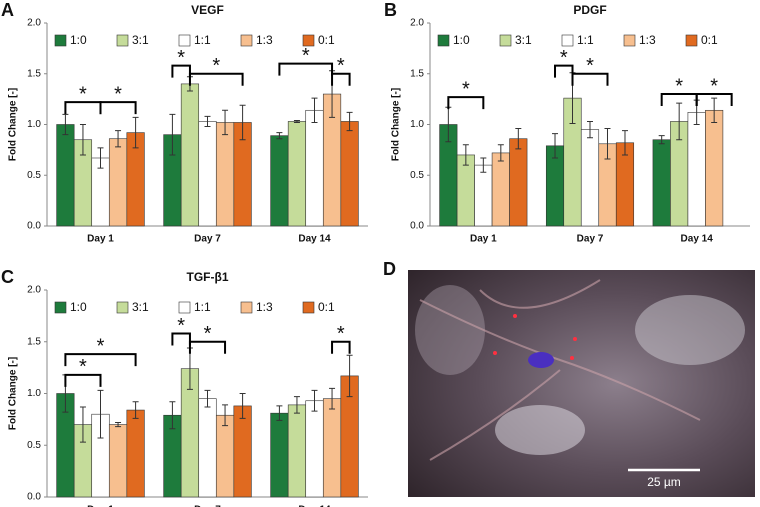  What do you see at coordinates (264, 307) in the screenshot?
I see `legend-label: 1:3` at bounding box center [264, 307].